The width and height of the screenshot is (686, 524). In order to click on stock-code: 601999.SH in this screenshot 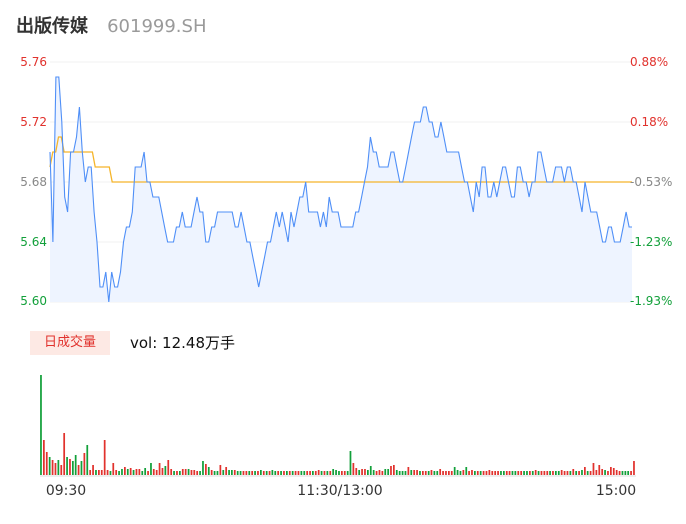, I will do `click(157, 26)`.